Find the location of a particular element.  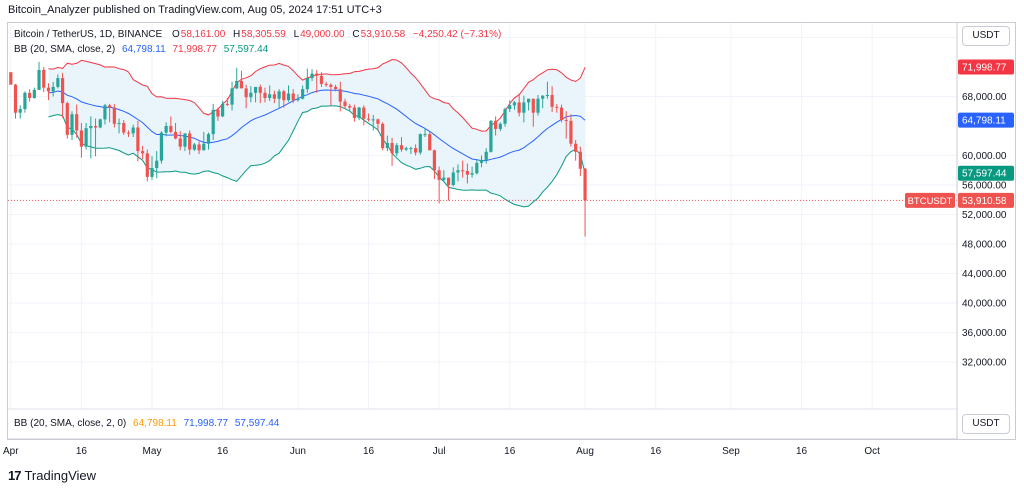

y-tick-label: 56,000.00 is located at coordinates (984, 186).